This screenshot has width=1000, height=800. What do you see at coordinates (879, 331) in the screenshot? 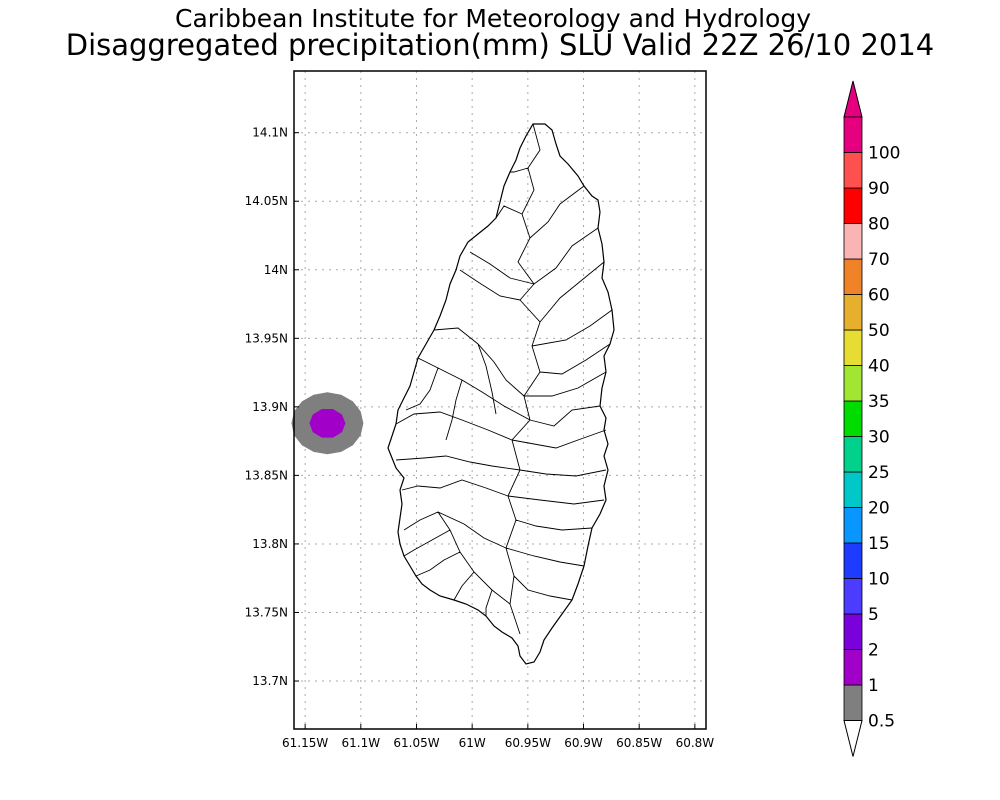
I see `legend-label: 50` at bounding box center [879, 331].